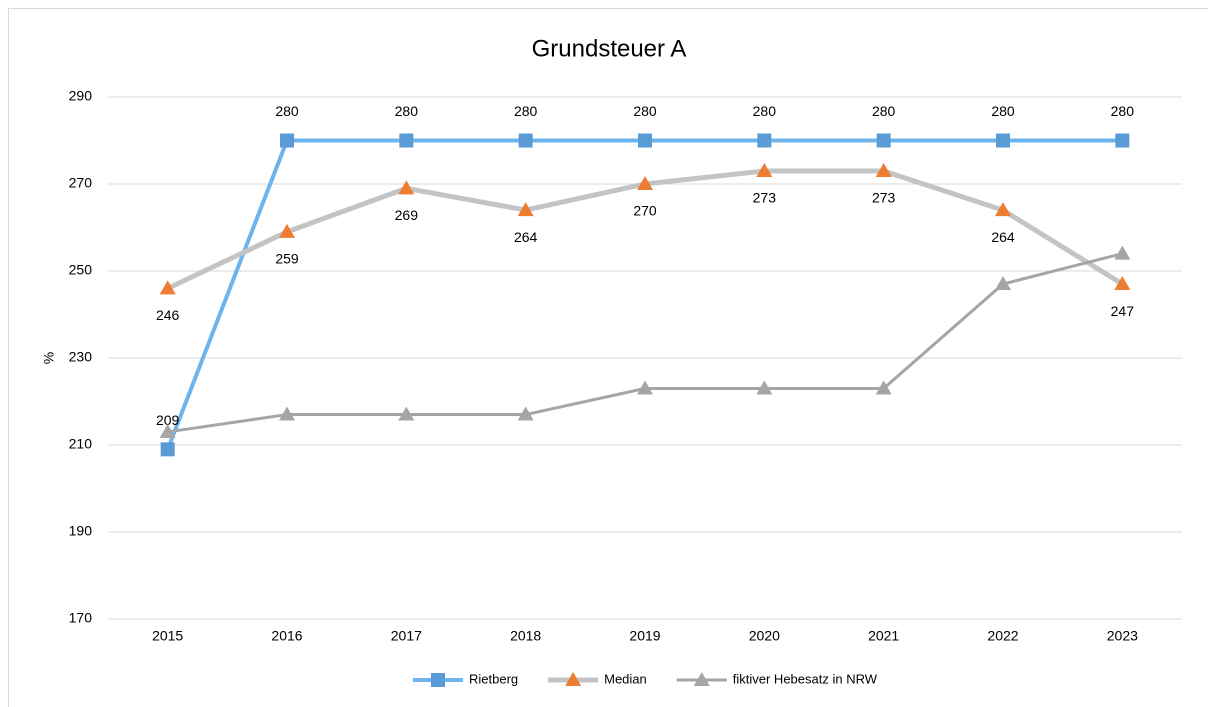  What do you see at coordinates (81, 444) in the screenshot?
I see `y-tick-label: 210` at bounding box center [81, 444].